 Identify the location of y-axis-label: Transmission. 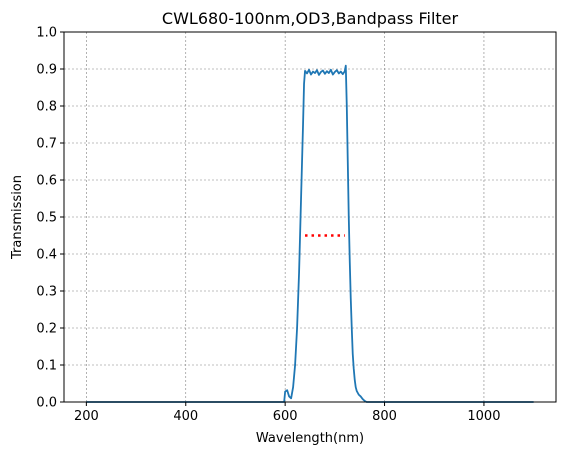
(17, 217).